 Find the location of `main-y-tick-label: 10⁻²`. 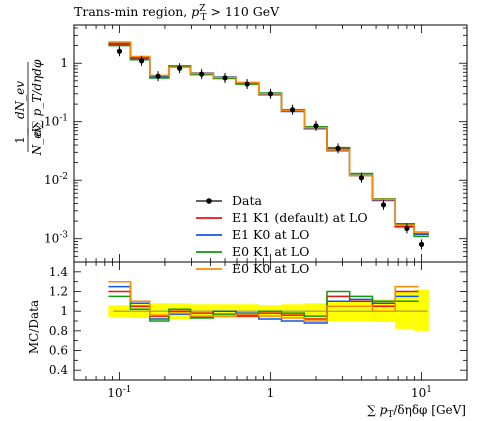

main-y-tick-label: 10⁻² is located at coordinates (56, 179).